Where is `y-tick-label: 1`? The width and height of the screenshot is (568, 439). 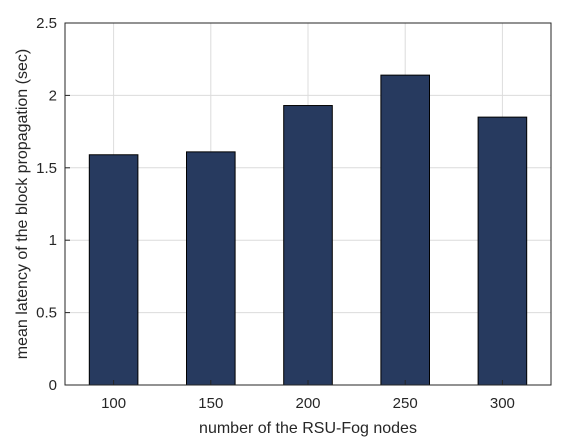
y-tick-label: 1 is located at coordinates (53, 240).